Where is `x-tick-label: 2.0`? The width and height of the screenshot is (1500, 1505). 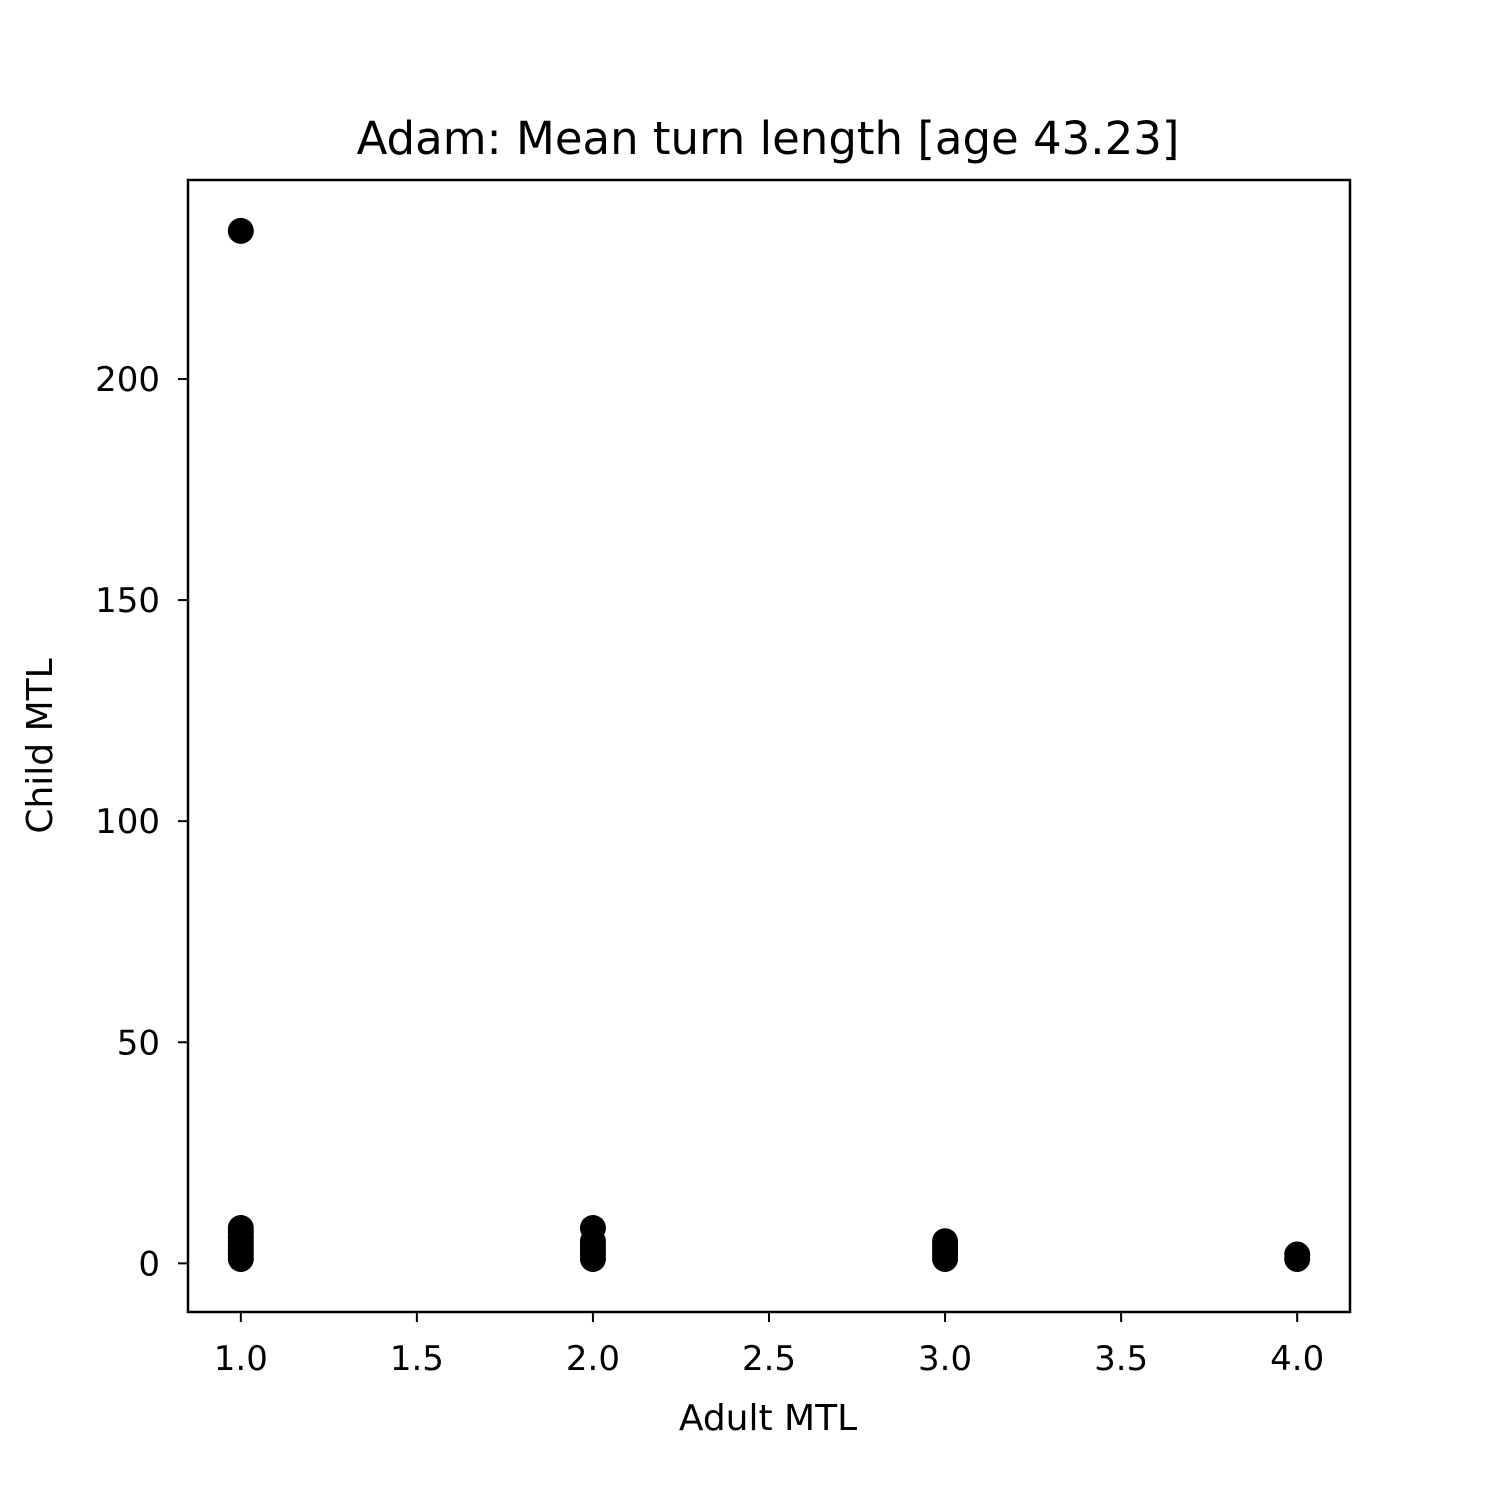 x-tick-label: 2.0 is located at coordinates (593, 1359).